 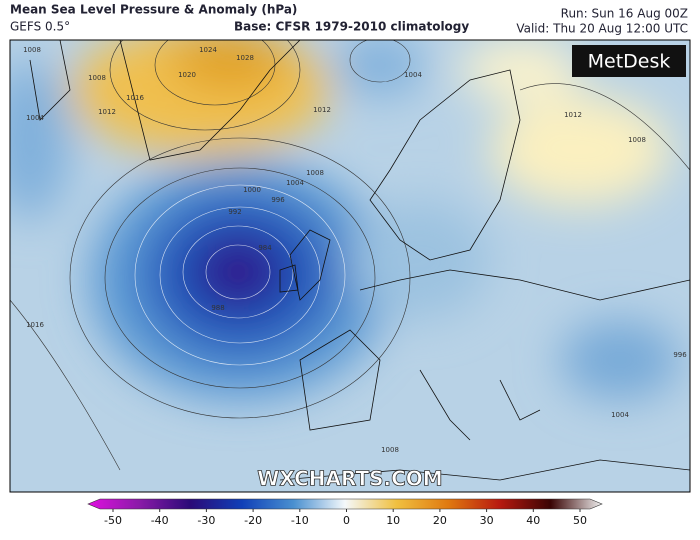 What do you see at coordinates (240, 275) in the screenshot?
I see `isobars-inner` at bounding box center [240, 275].